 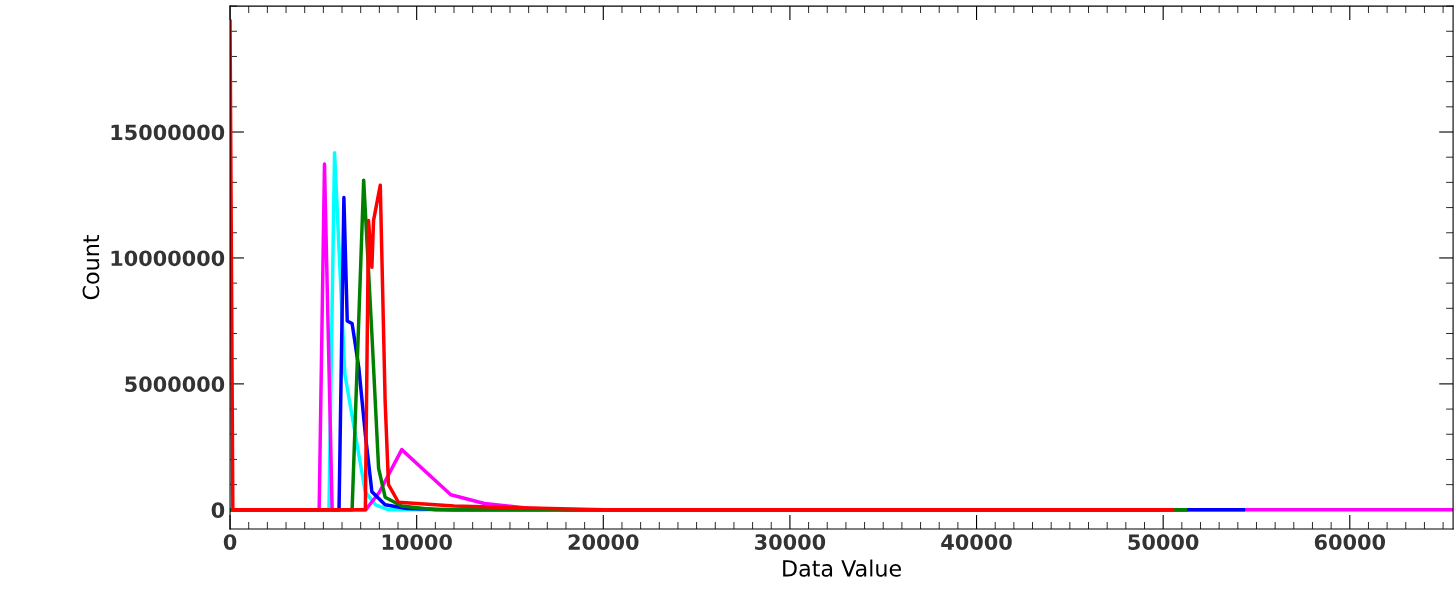 I want to click on x-tick-label: 60000, so click(x=1350, y=542).